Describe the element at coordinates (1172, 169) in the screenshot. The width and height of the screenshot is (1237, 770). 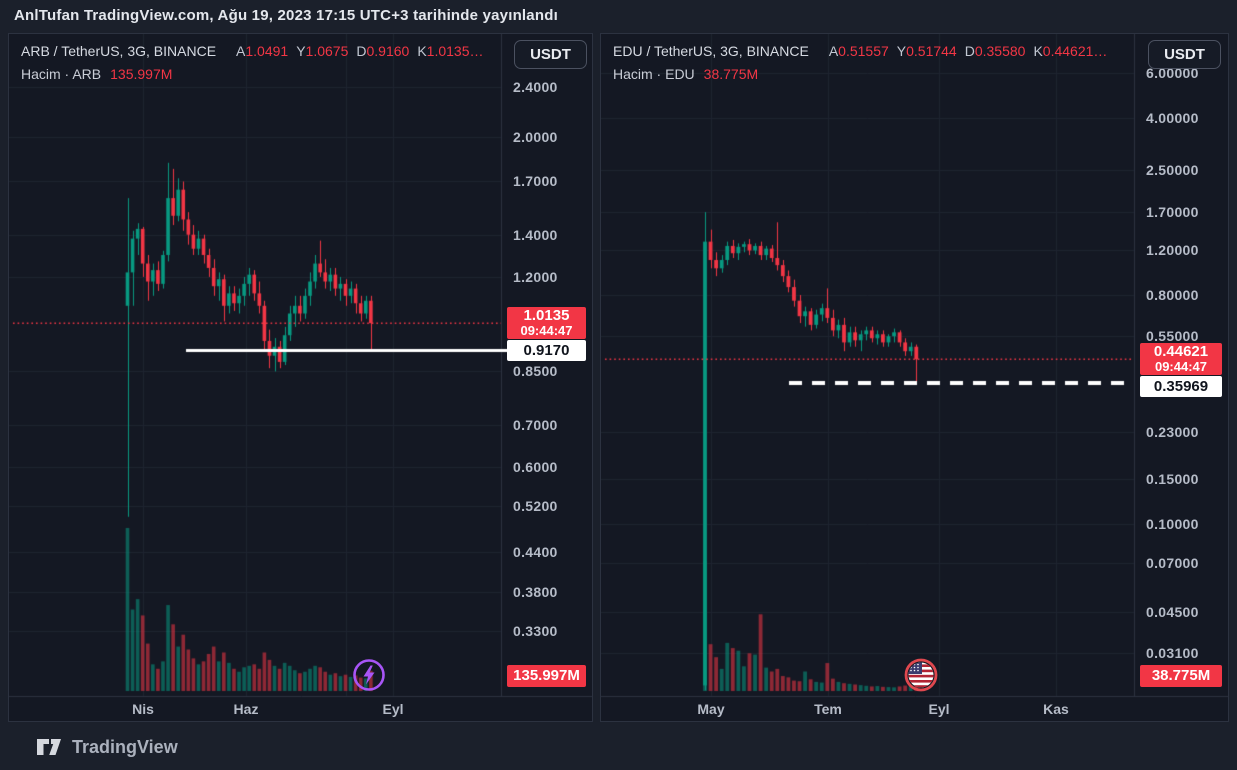
I see `price-tick-label: 2.50000` at that location.